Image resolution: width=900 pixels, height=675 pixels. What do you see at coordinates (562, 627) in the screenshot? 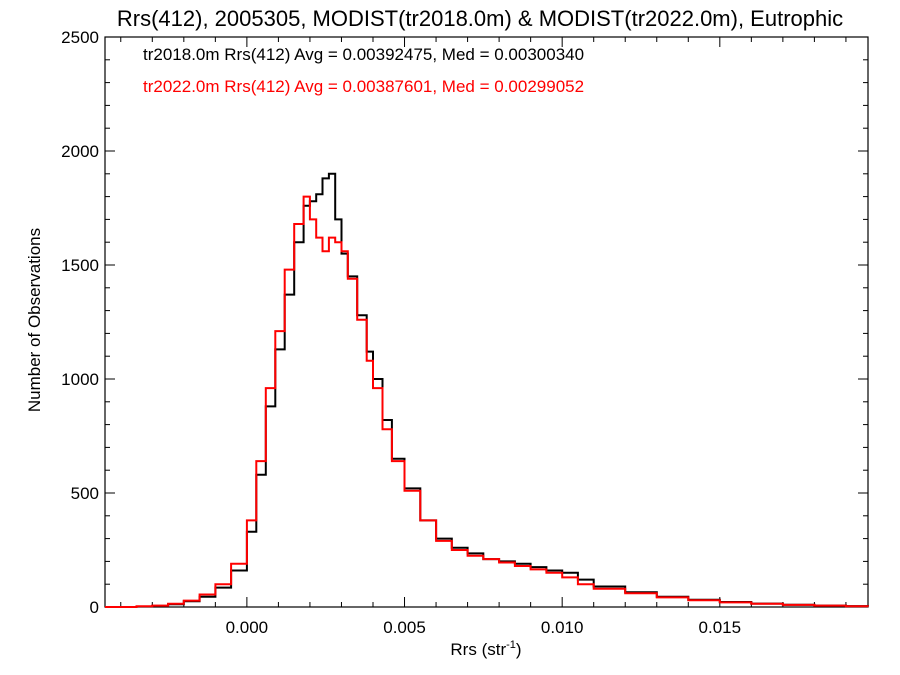
I see `x-tick-label: 0.010` at bounding box center [562, 627].